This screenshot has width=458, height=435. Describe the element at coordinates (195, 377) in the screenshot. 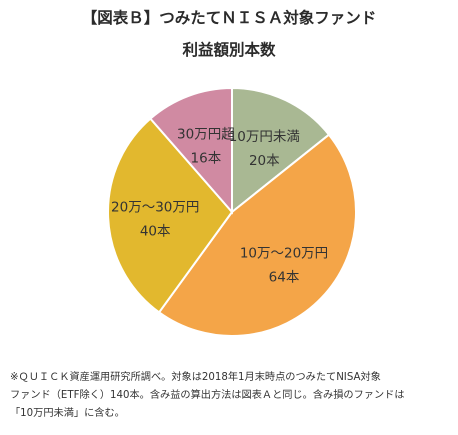

I see `footnote-line-1: ※ＱＵＩＣＫ資産運用研究所調べ。対象は2018年1月末時点のつみたてNISA対象` at that location.